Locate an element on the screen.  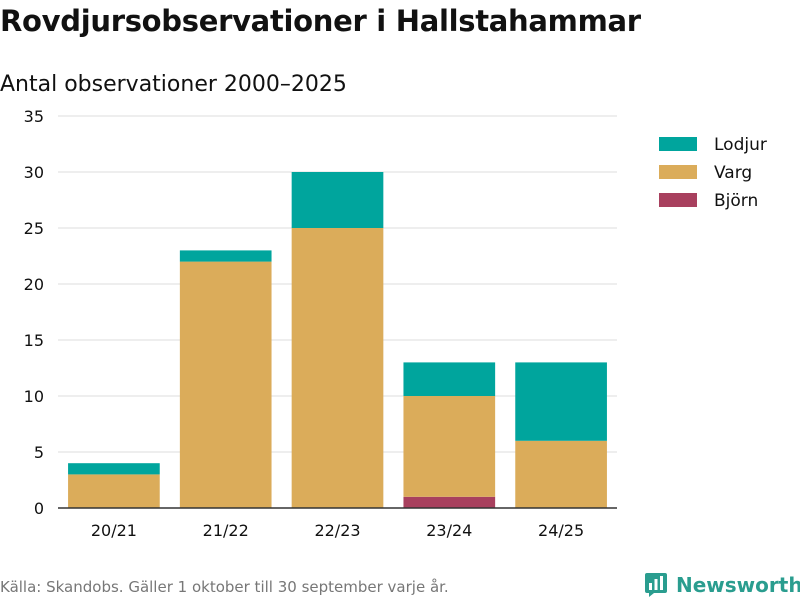
x-tick-label: 22/23 is located at coordinates (337, 530).